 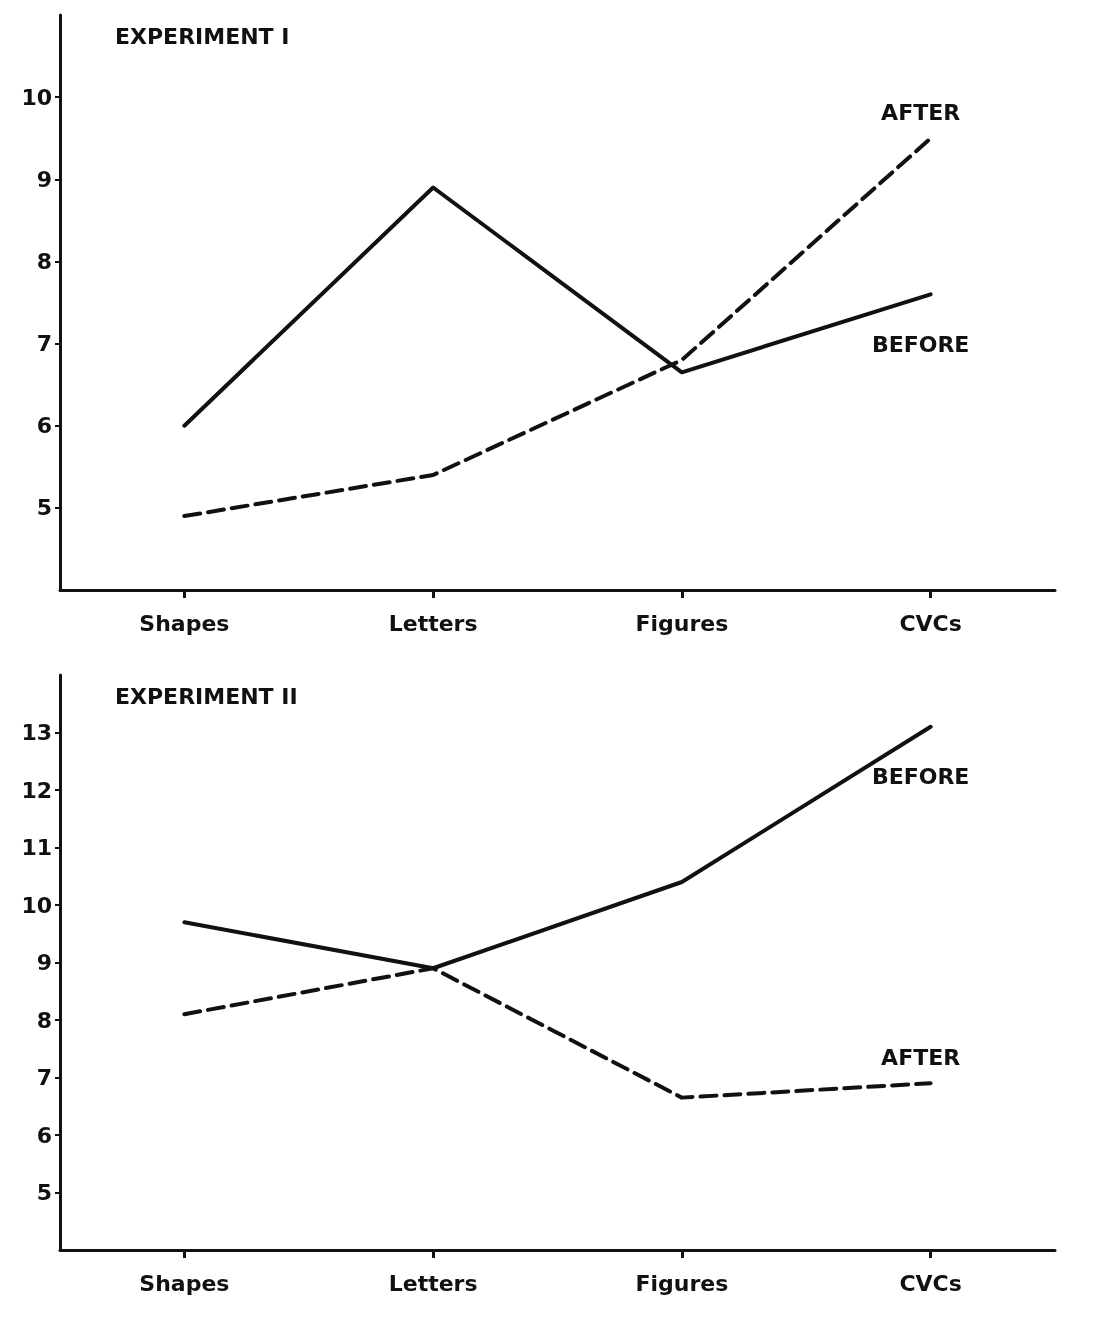 I want to click on chart-title: EXPERIMENT II, so click(x=206, y=696).